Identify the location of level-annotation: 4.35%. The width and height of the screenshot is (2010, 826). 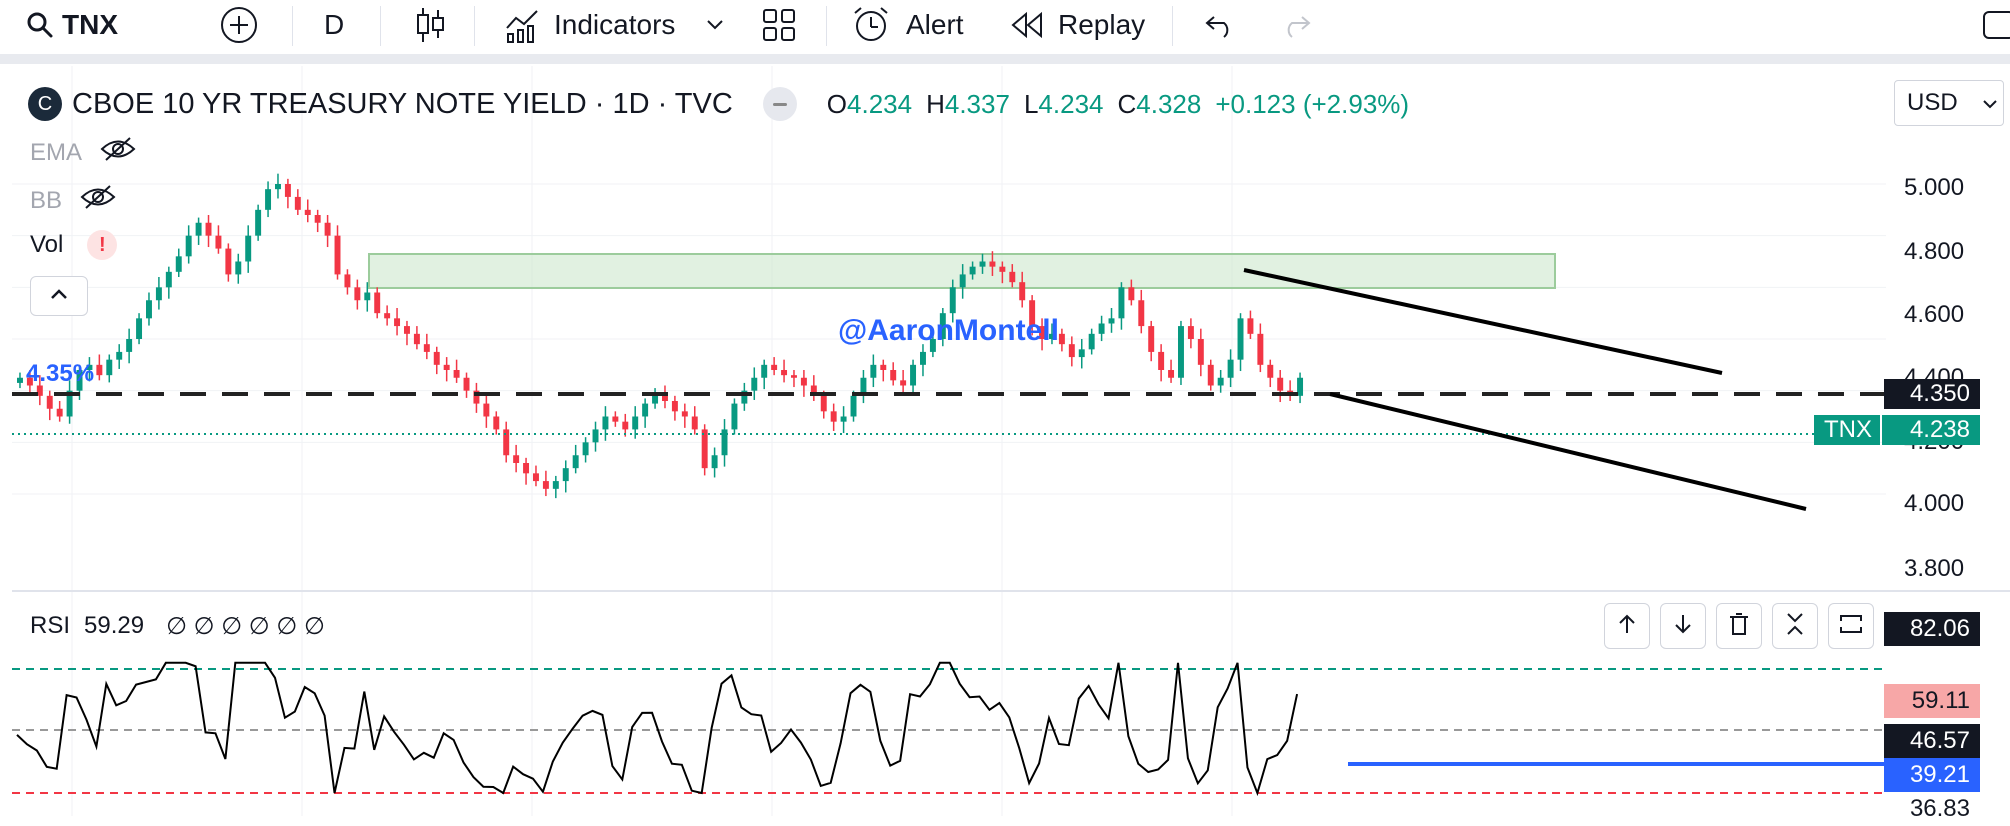
(60, 373).